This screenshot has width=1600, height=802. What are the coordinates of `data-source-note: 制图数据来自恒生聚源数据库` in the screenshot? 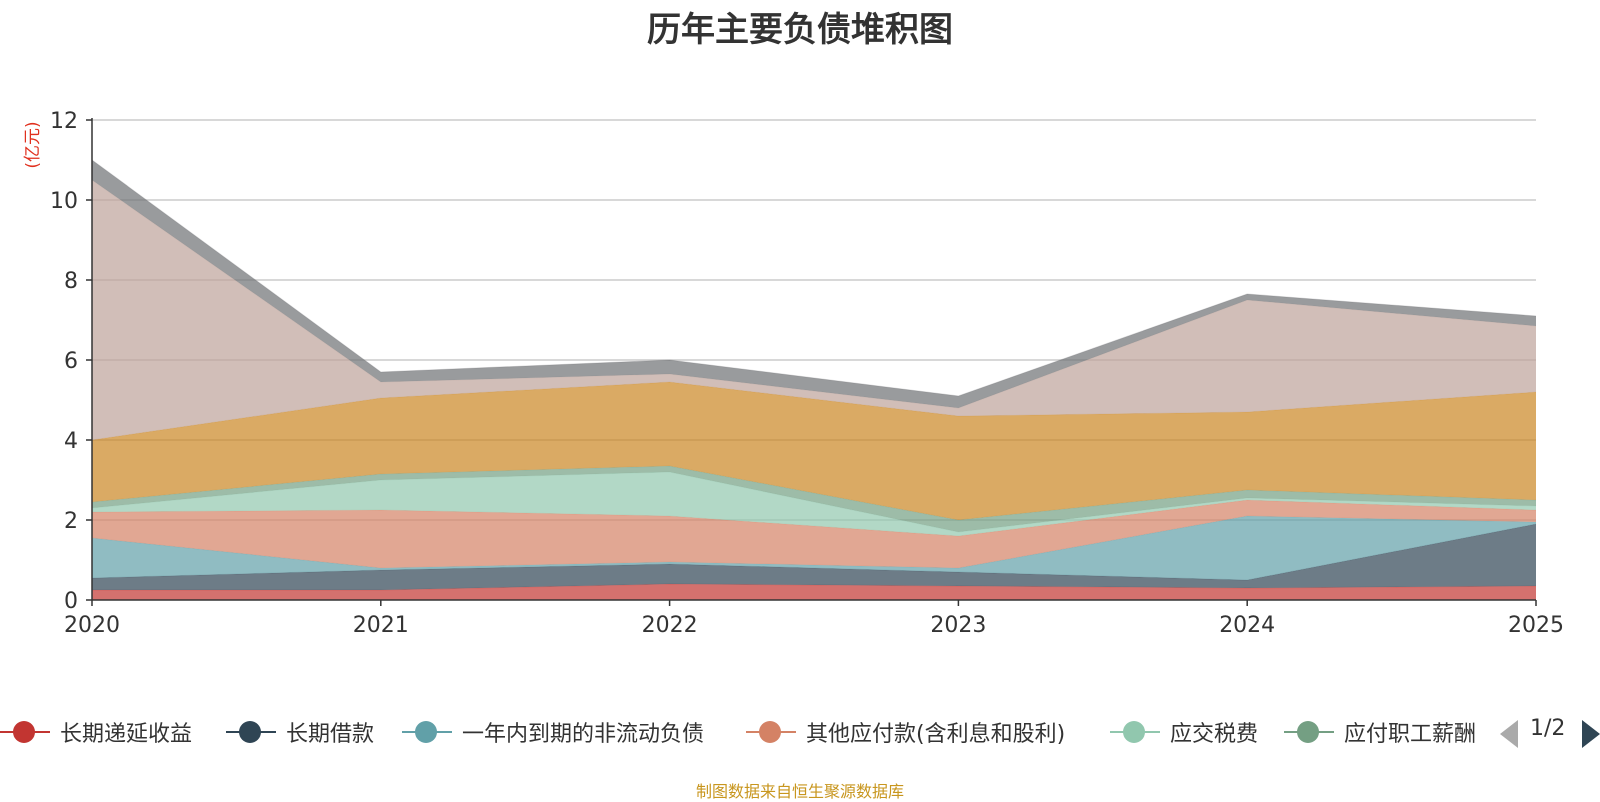 It's located at (799, 791).